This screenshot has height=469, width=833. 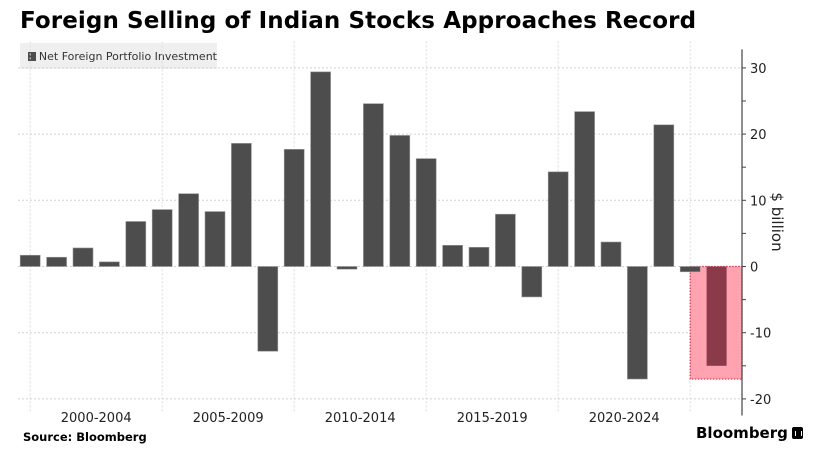 What do you see at coordinates (96, 418) in the screenshot?
I see `x-tick-label: 2000-2004` at bounding box center [96, 418].